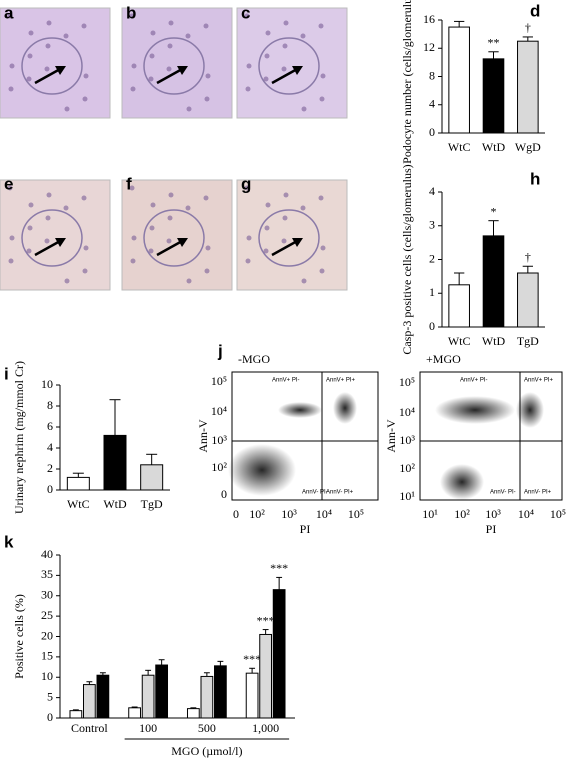 Image resolution: width=567 pixels, height=758 pixels. I want to click on x-tick-label: Control, so click(89, 728).